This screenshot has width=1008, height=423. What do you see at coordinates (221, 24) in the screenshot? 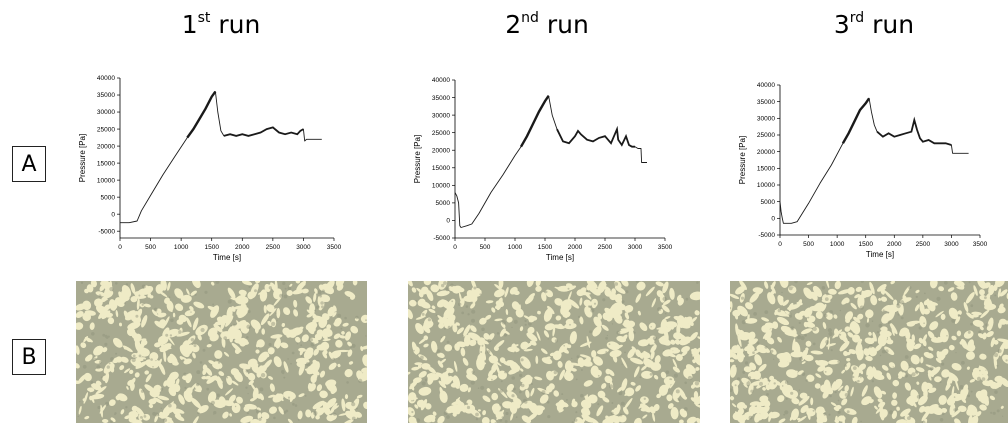
I see `run-title-1: 1st run` at bounding box center [221, 24].